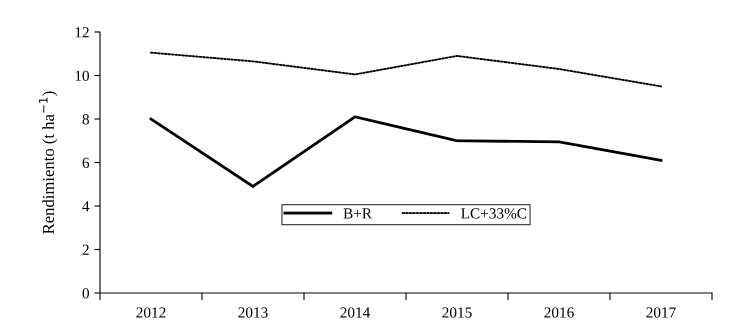 This screenshot has width=737, height=336. I want to click on x-tick-label: 2017, so click(661, 312).